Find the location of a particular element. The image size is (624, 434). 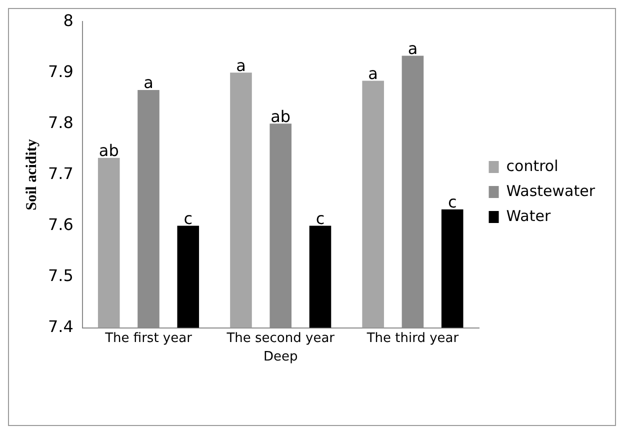

y-tick-label: 8 is located at coordinates (68, 20).